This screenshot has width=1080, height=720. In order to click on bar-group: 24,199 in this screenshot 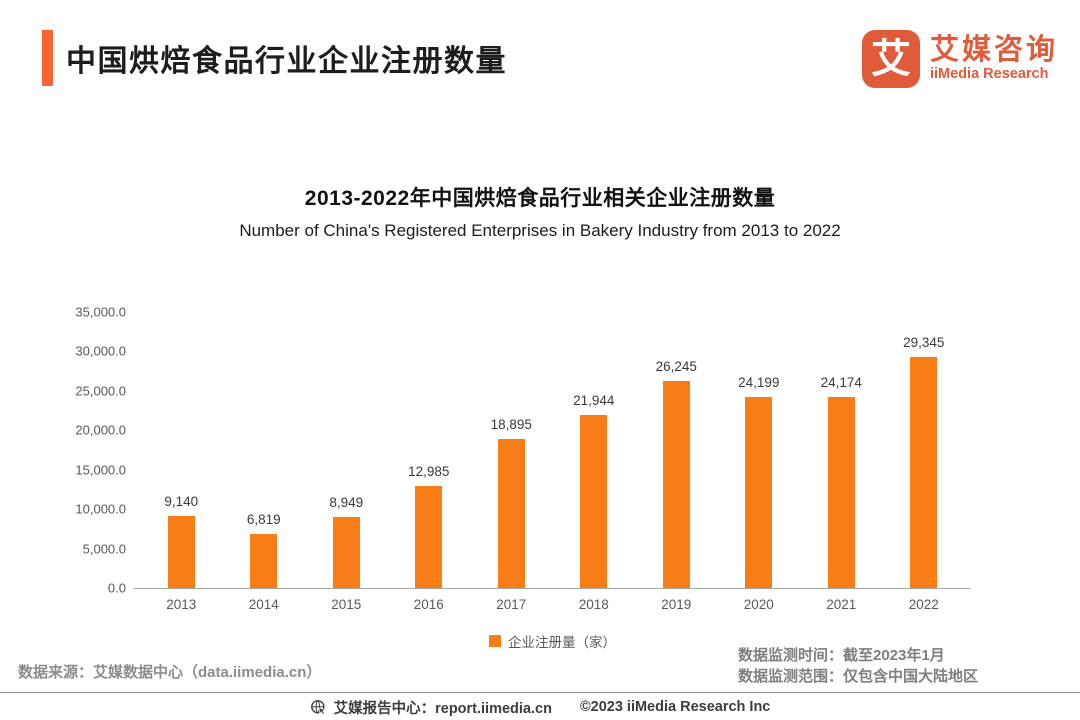, I will do `click(759, 450)`.